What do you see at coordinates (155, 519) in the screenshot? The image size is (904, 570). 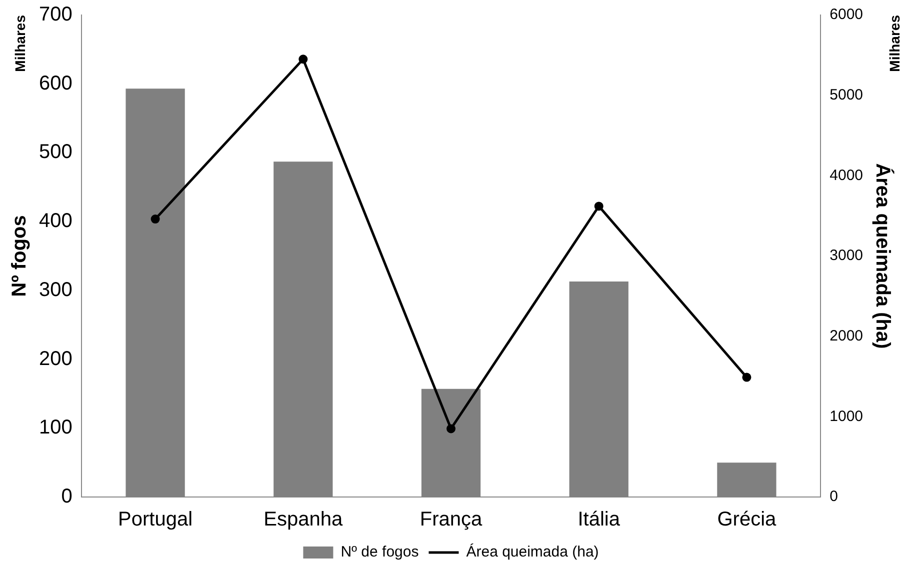 I see `x-tick-label: Portugal` at bounding box center [155, 519].